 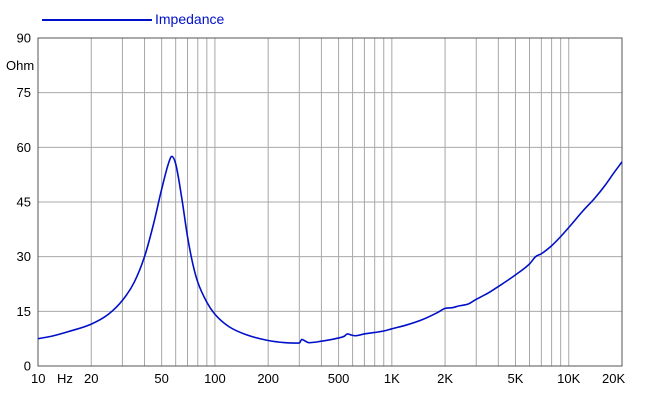 What do you see at coordinates (189, 19) in the screenshot?
I see `legend-label-impedance: Impedance` at bounding box center [189, 19].